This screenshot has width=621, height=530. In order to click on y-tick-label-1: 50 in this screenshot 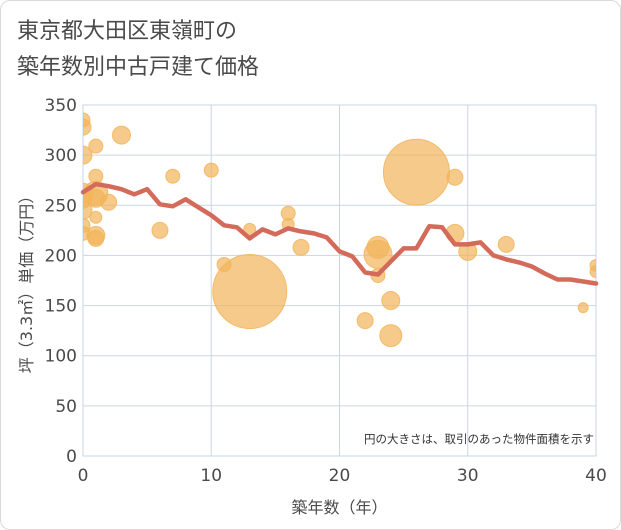, I will do `click(66, 407)`.